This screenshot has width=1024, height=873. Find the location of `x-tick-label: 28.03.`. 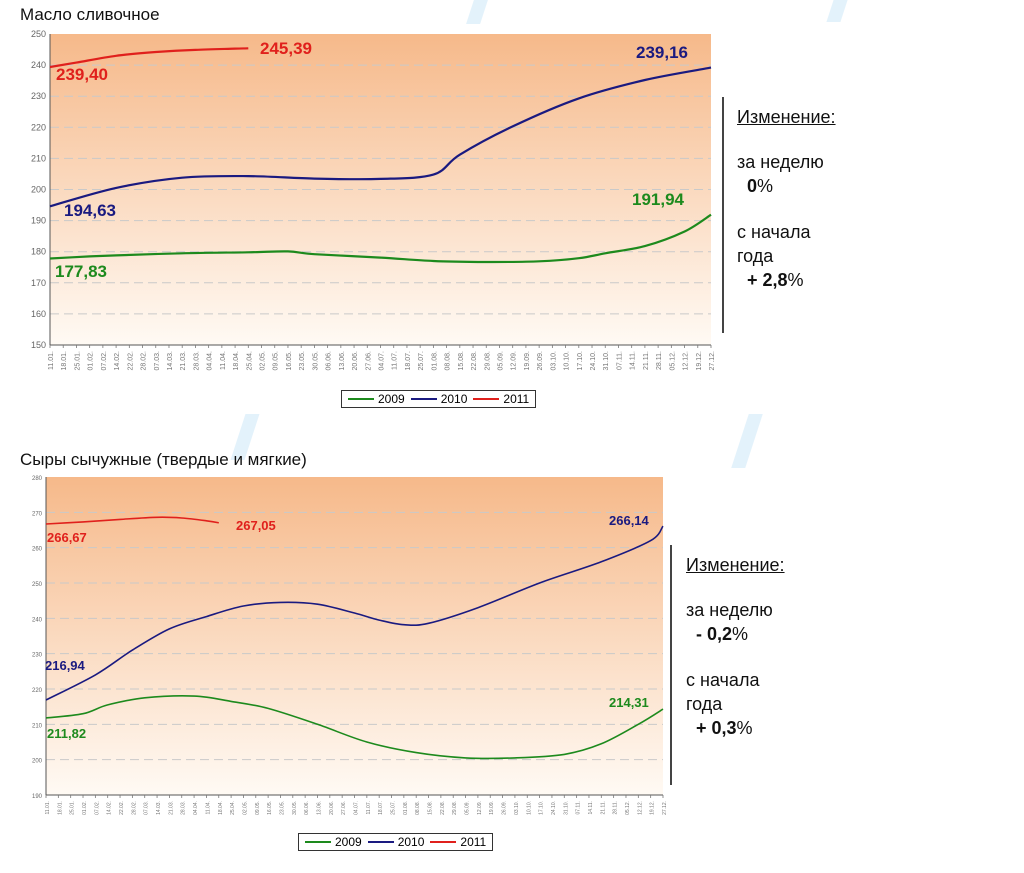

x-tick-label: 28.03. is located at coordinates (184, 808).